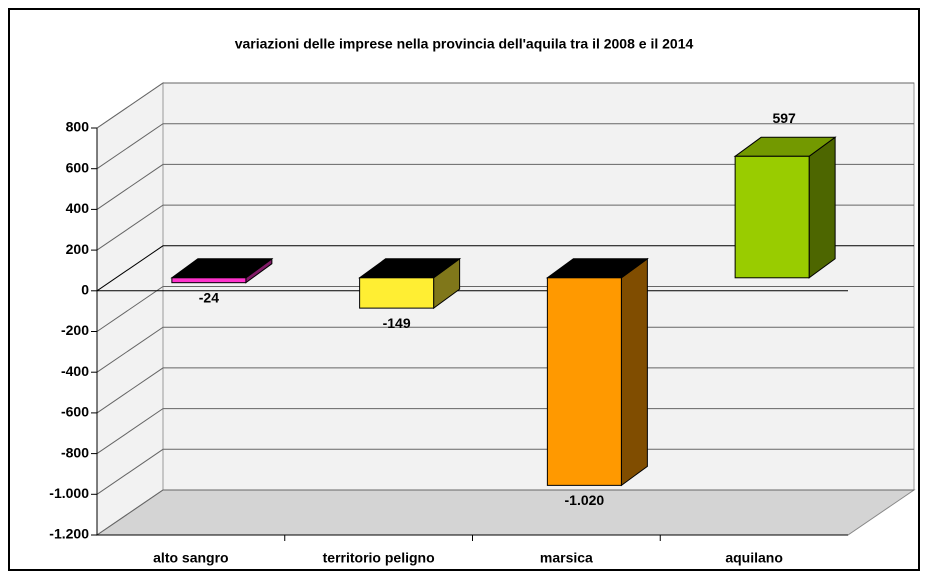  Describe the element at coordinates (69, 493) in the screenshot. I see `y-tick-label: -1.000` at that location.